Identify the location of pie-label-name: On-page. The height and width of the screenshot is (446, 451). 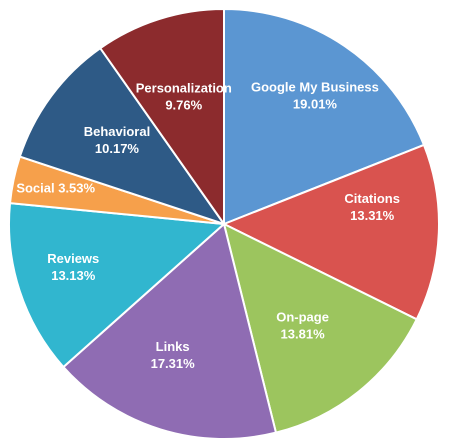
(302, 316).